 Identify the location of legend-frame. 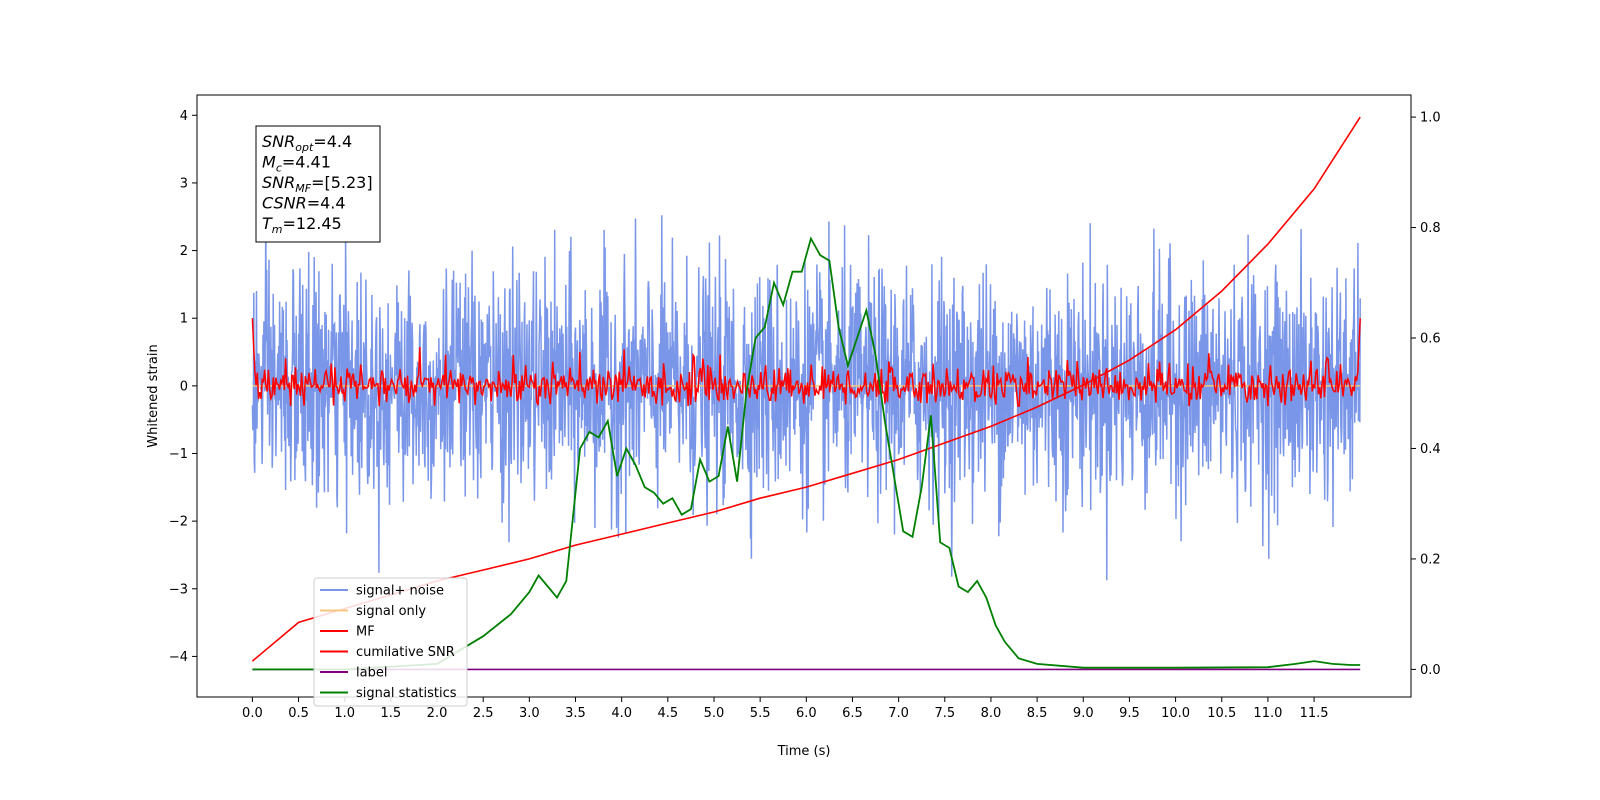
(390, 642).